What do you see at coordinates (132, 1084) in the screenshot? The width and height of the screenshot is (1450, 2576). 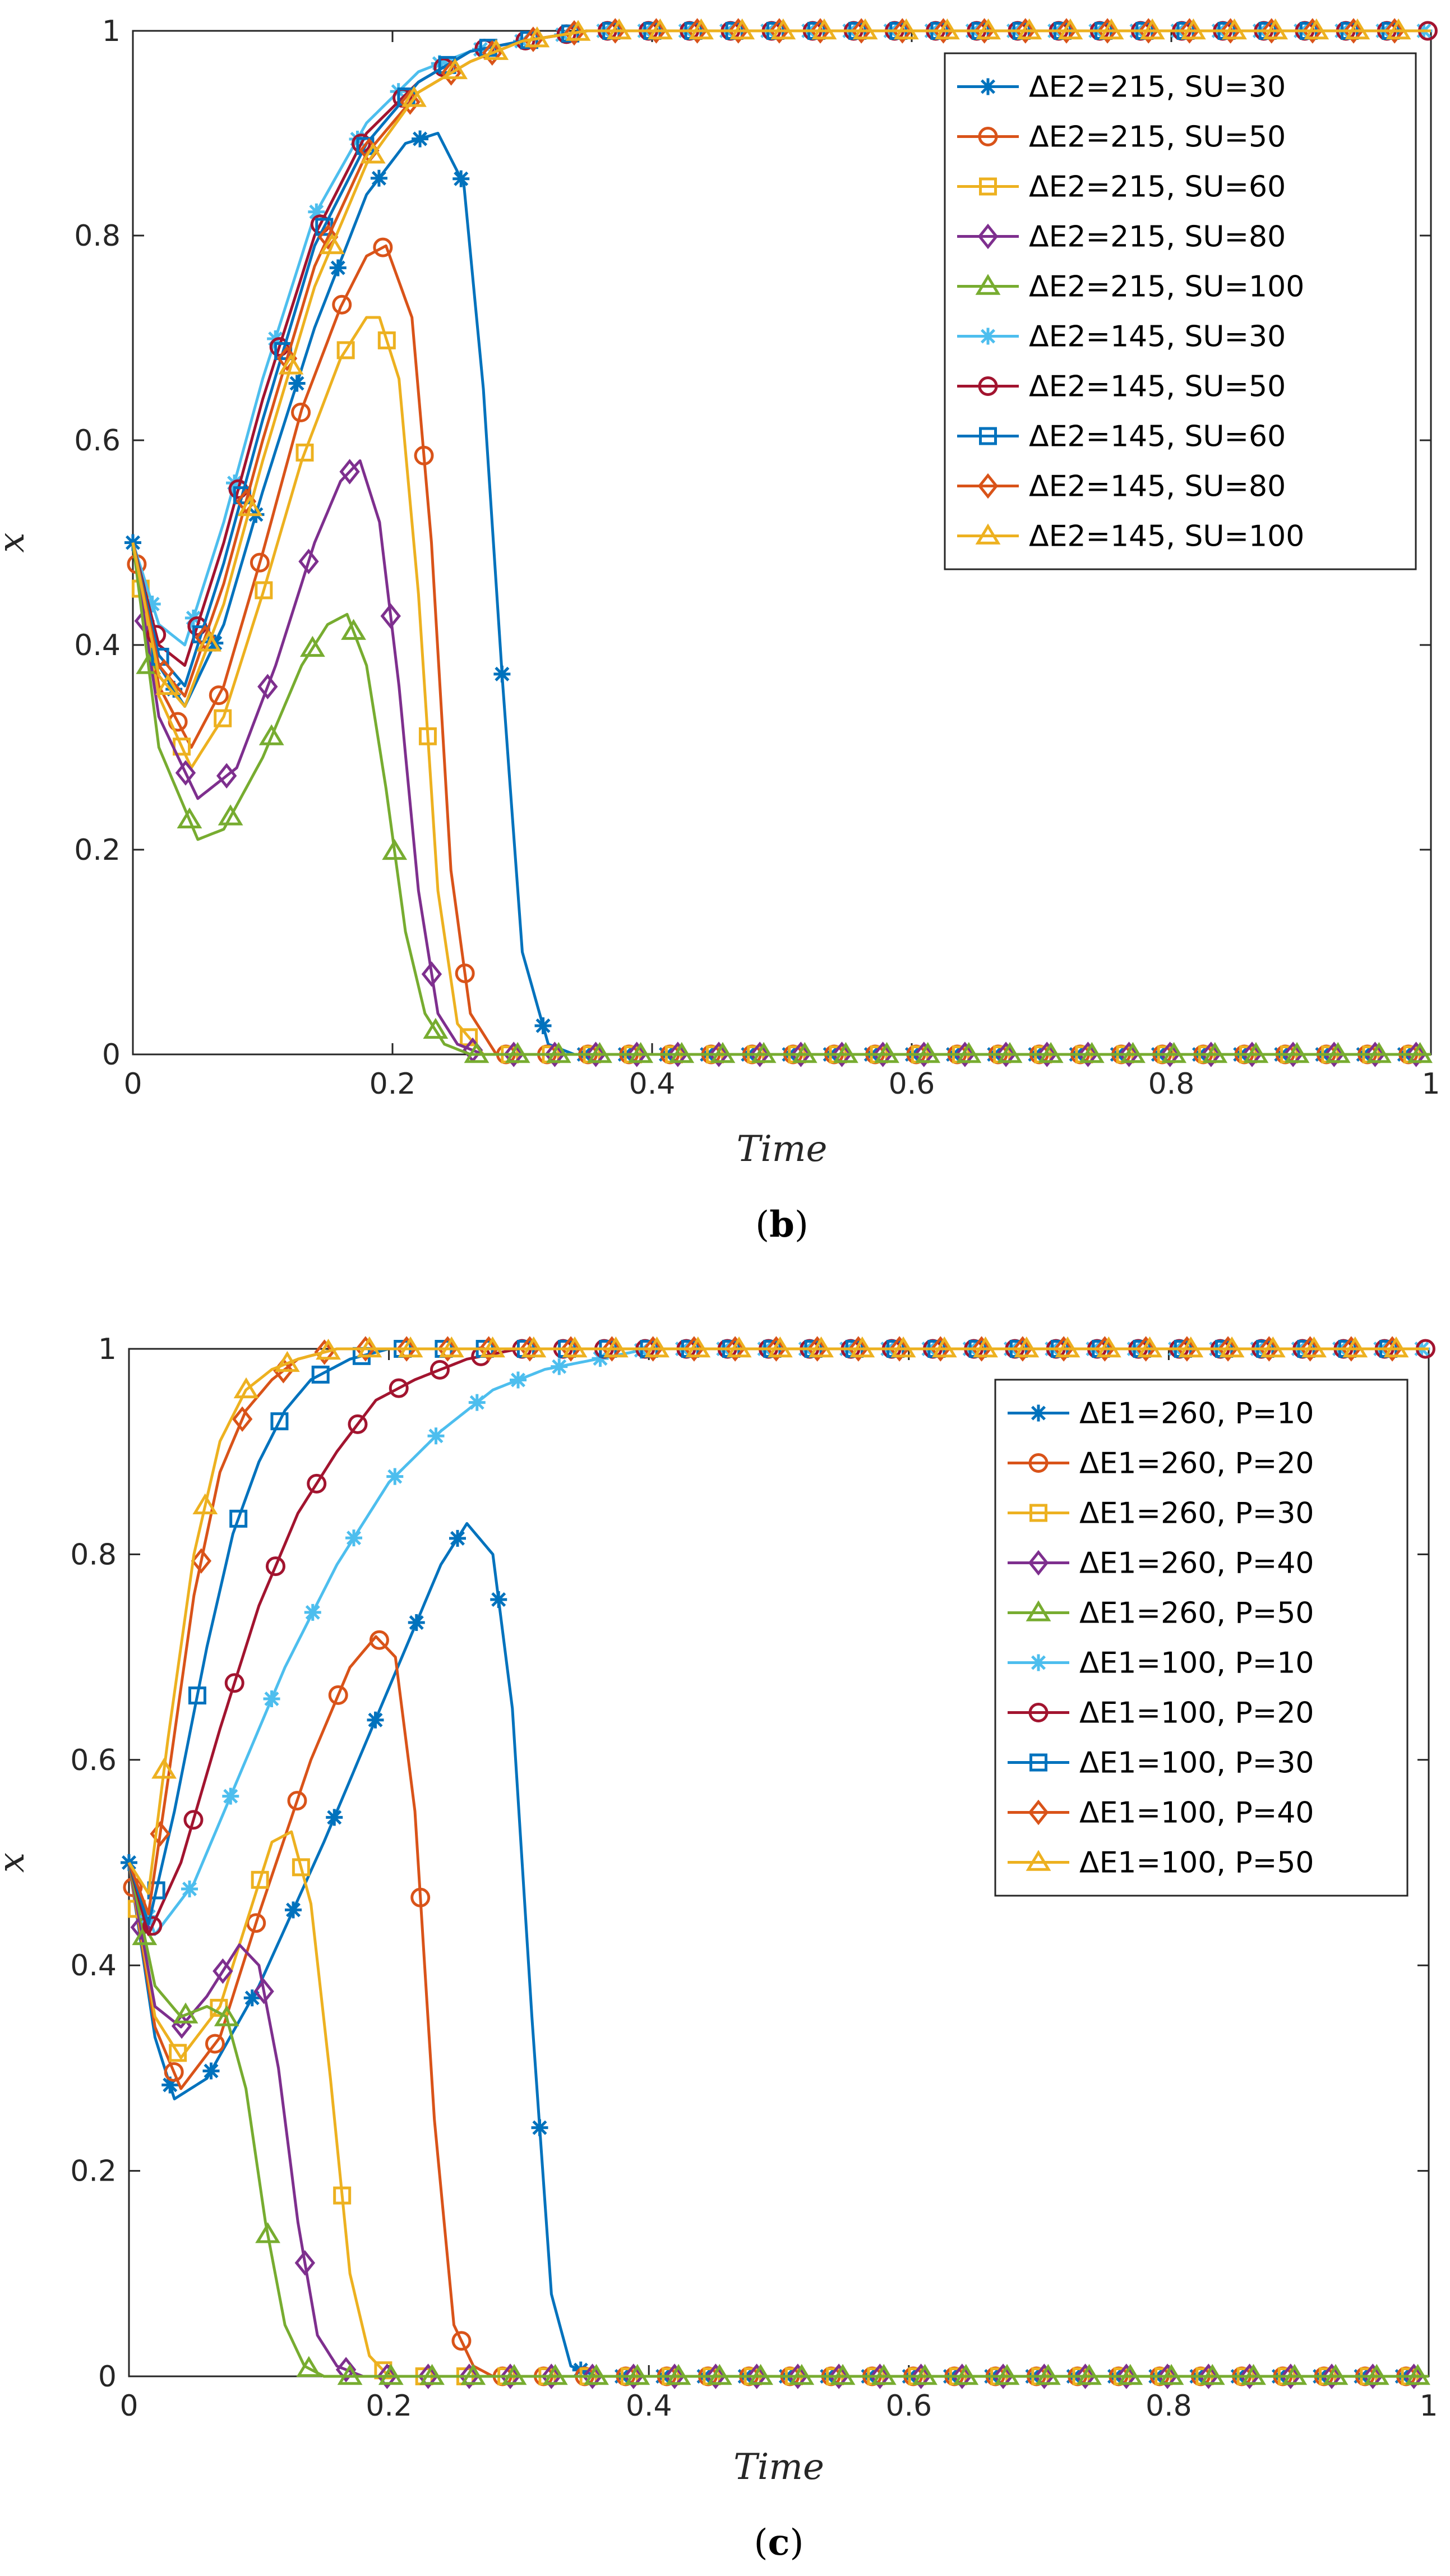 I see `x-tick-label: 0` at bounding box center [132, 1084].